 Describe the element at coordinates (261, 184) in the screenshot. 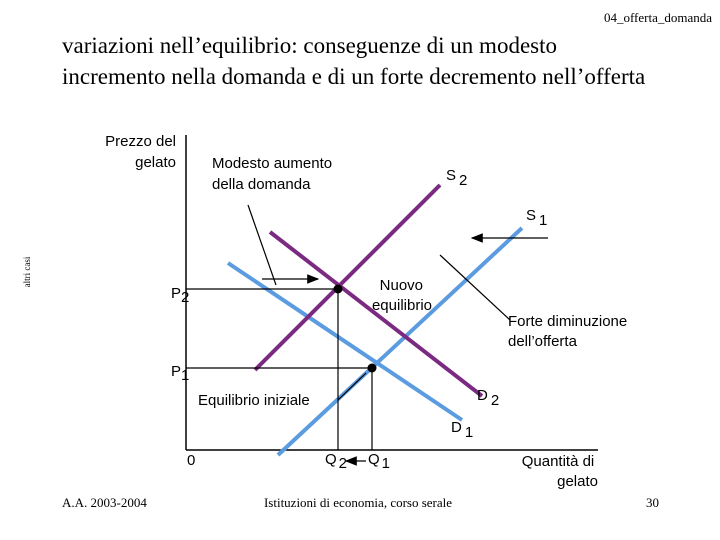

I see `annotation: della domanda` at that location.